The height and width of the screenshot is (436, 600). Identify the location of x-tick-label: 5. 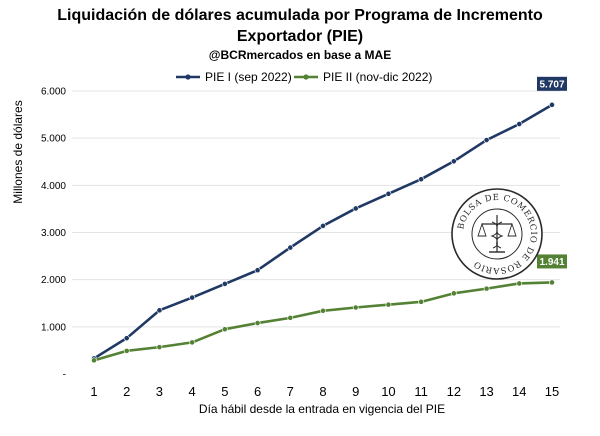
(224, 391).